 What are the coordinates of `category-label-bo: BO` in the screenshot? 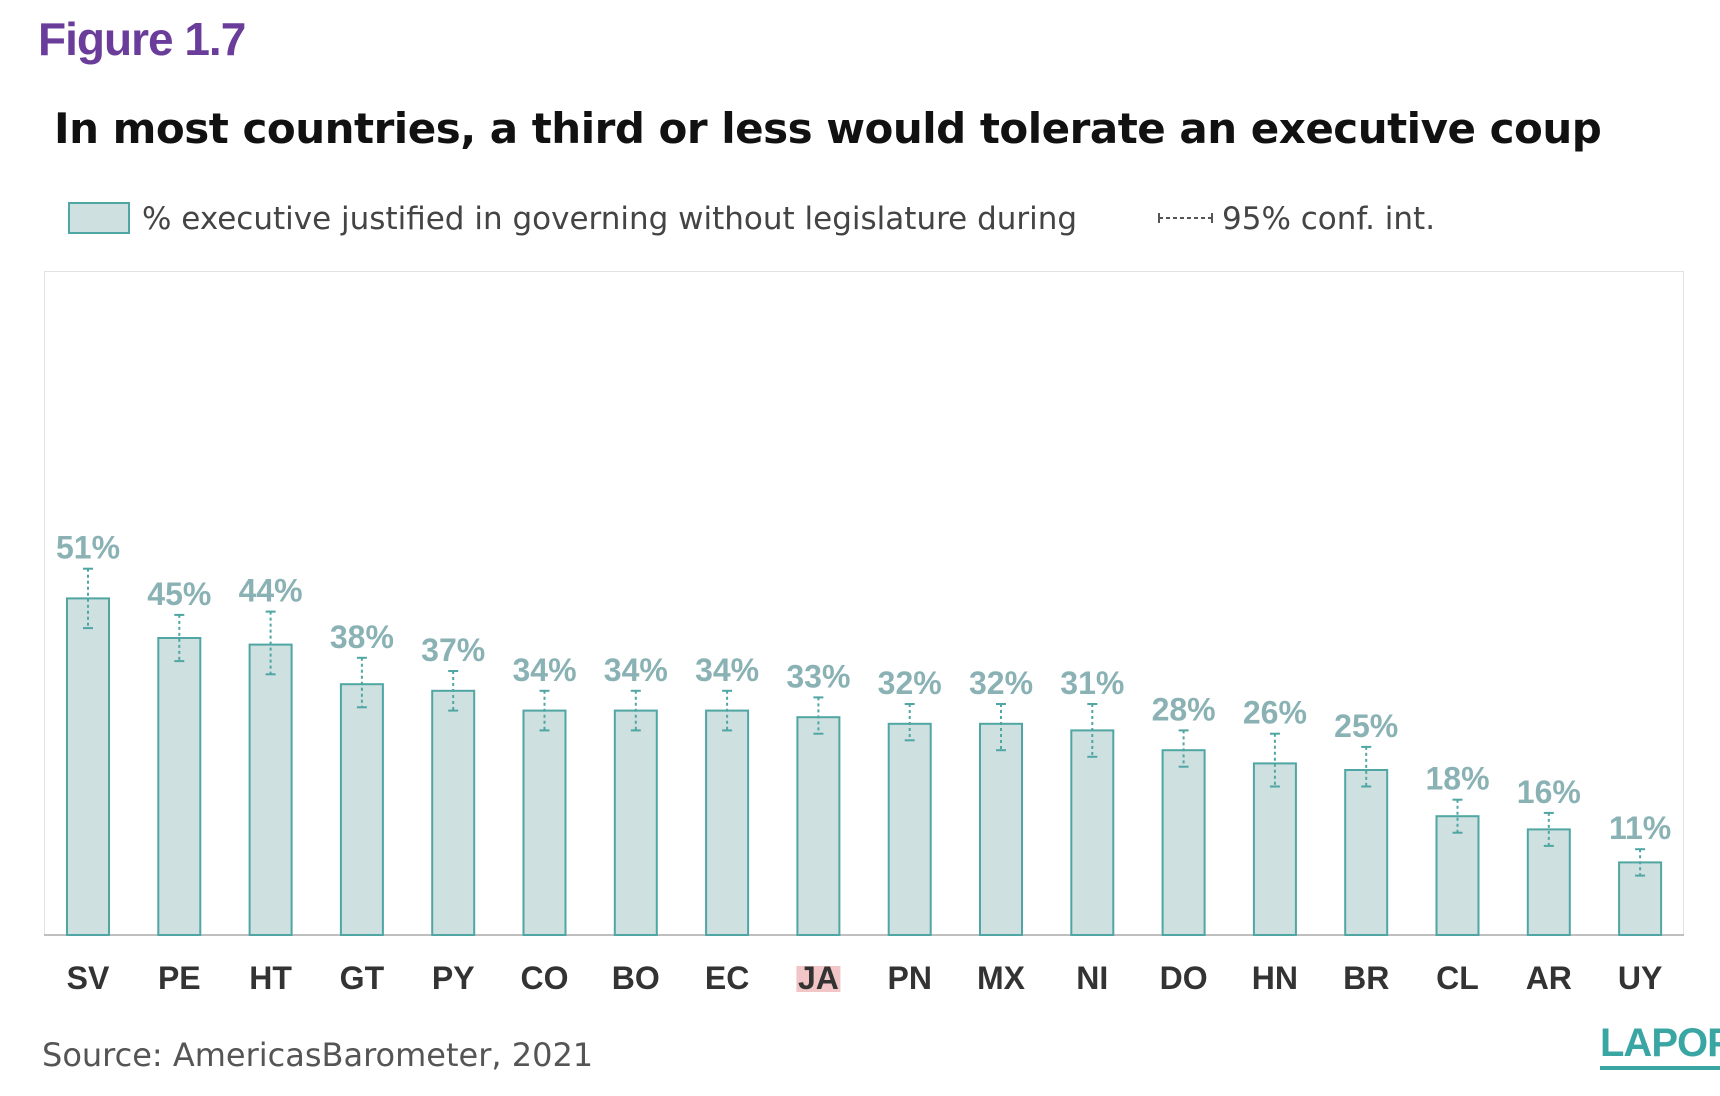 It's located at (636, 978).